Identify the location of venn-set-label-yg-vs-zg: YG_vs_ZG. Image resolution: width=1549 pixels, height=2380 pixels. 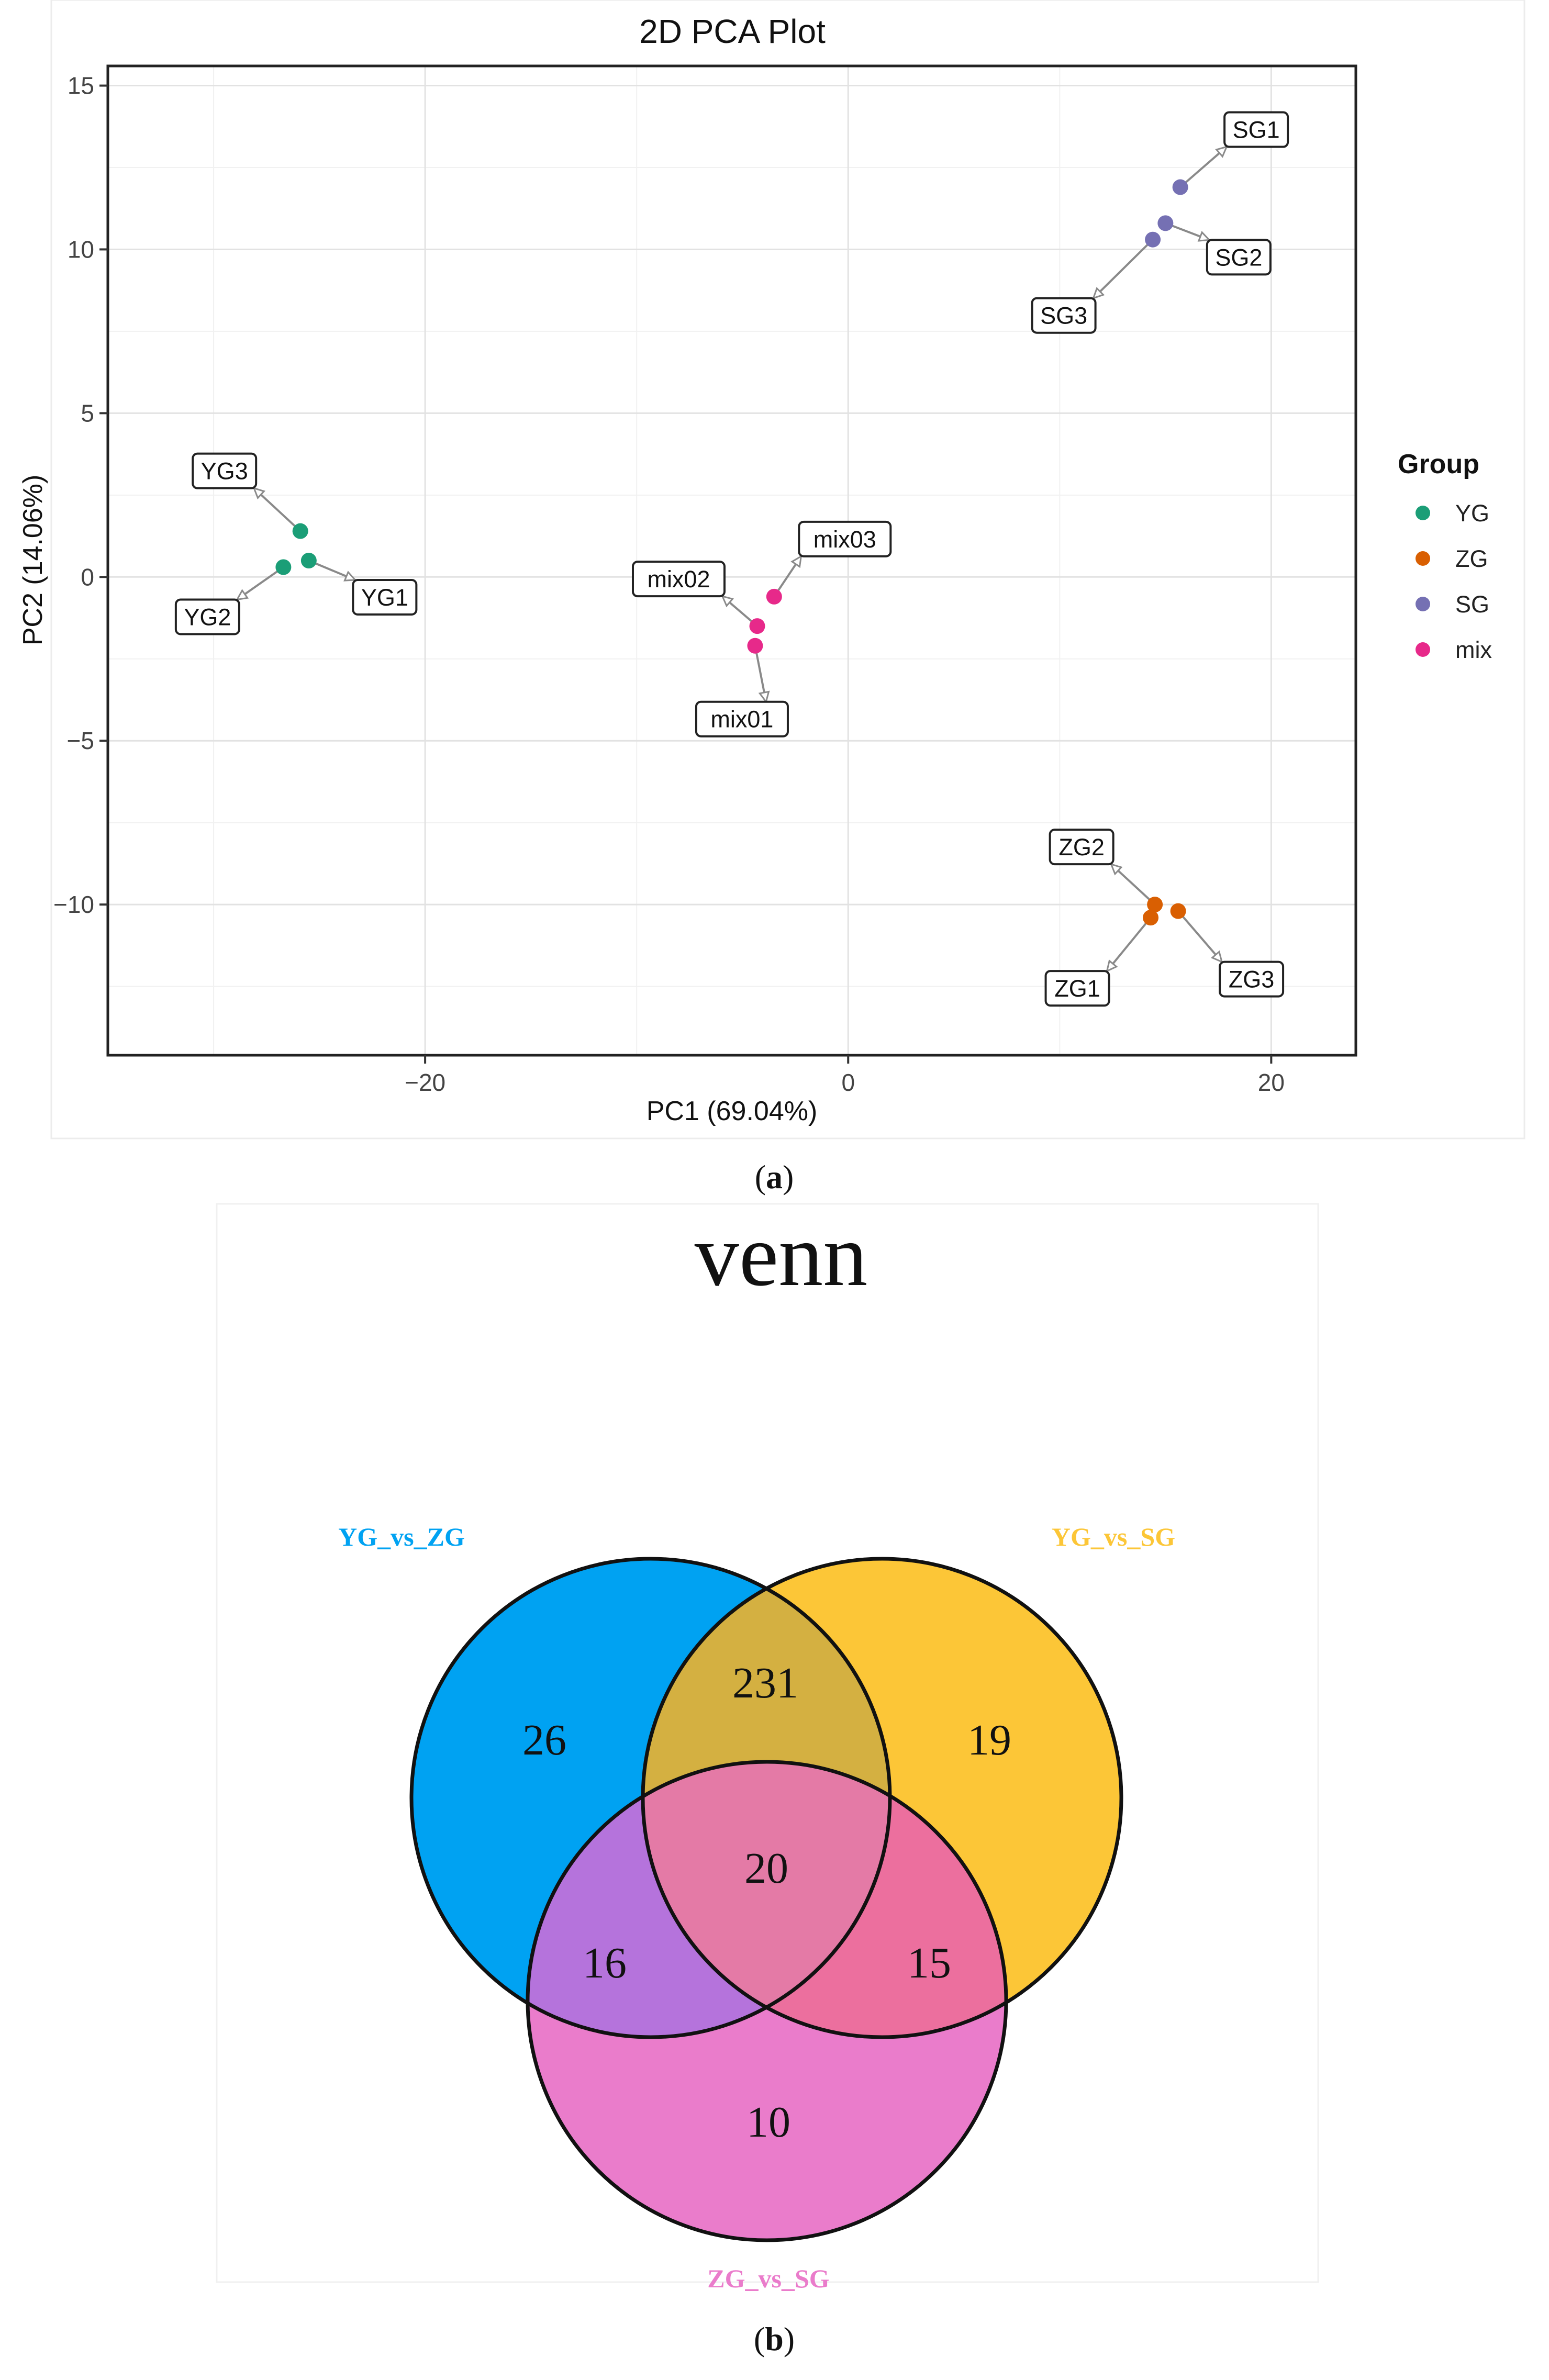
(401, 1537).